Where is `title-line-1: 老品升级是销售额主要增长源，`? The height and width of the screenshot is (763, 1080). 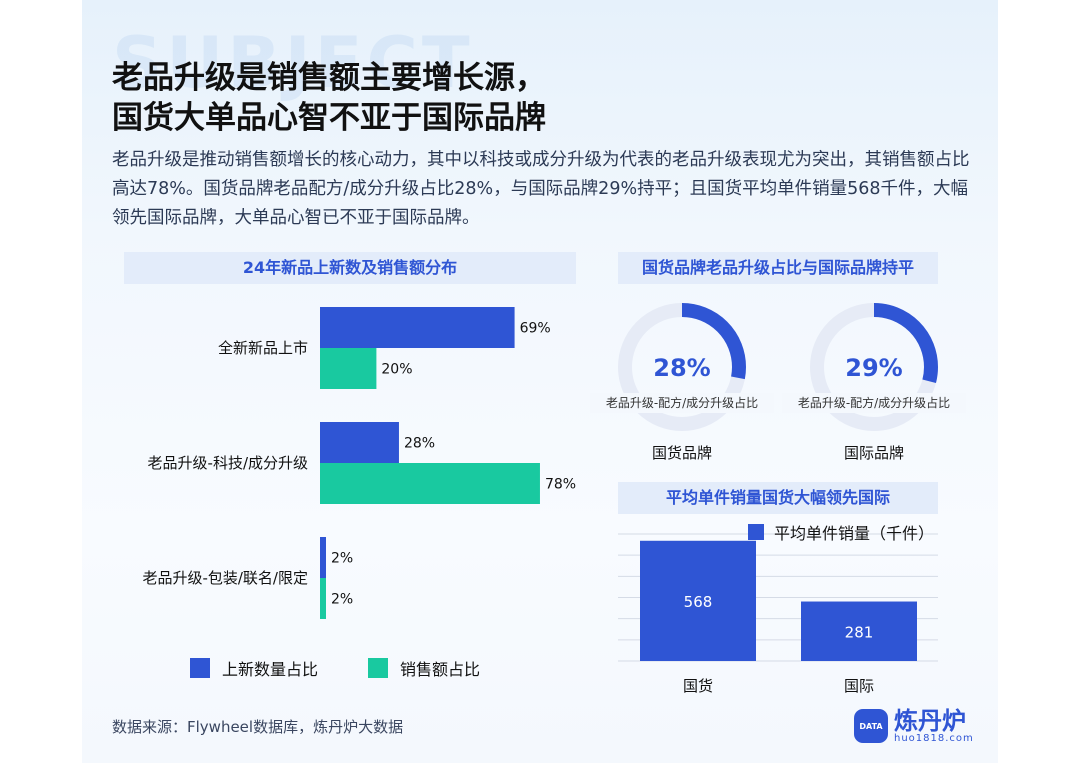 title-line-1: 老品升级是销售额主要增长源， is located at coordinates (329, 78).